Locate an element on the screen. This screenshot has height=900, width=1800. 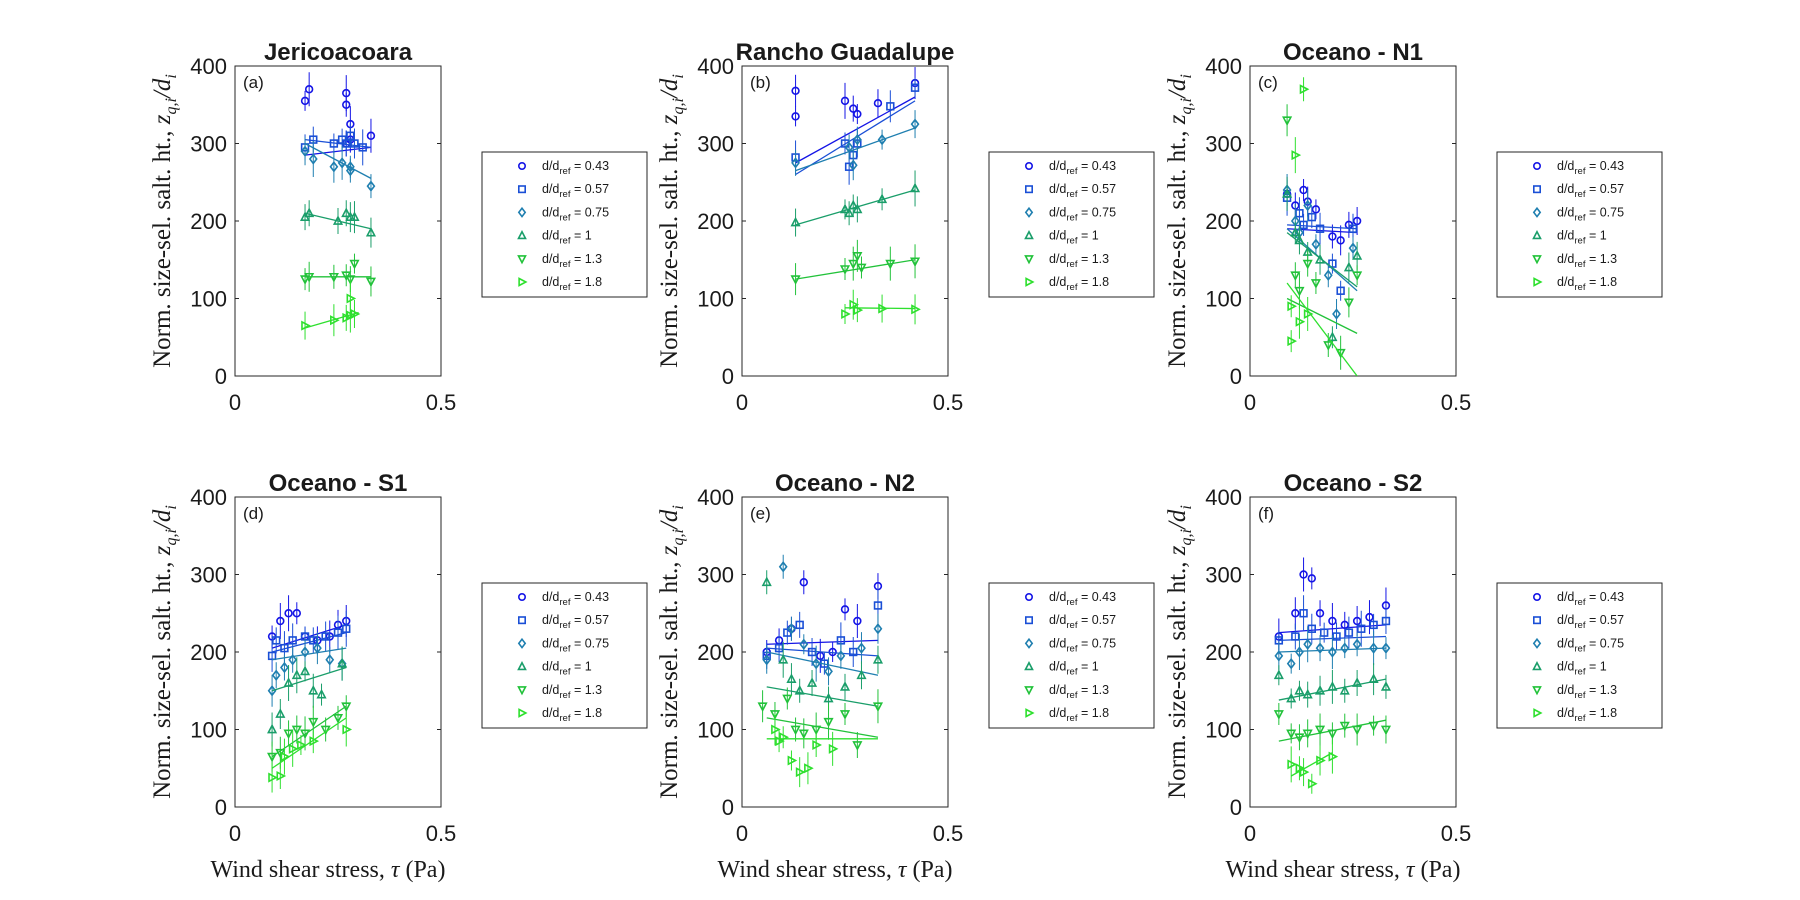
x-tick-label: 0 is located at coordinates (742, 402).